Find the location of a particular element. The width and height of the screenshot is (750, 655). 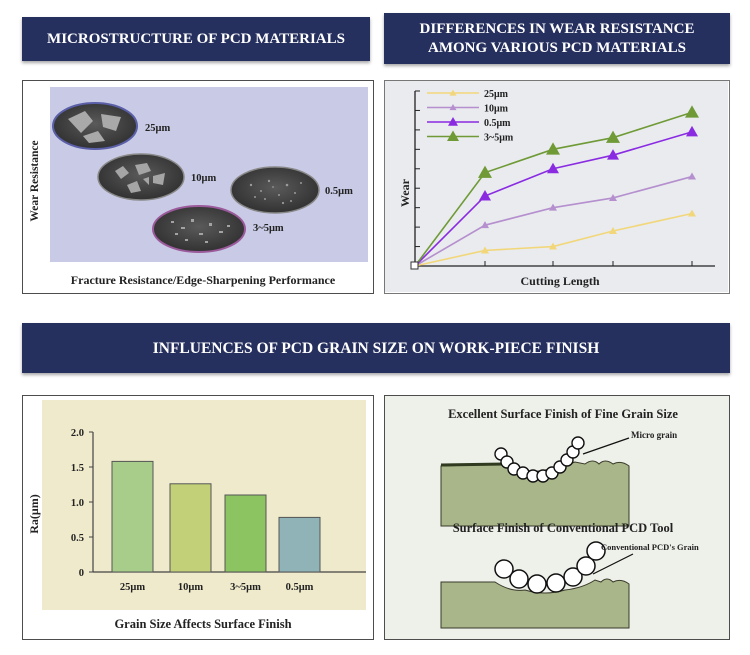

wear-legend-label: 3~5μm is located at coordinates (499, 138).